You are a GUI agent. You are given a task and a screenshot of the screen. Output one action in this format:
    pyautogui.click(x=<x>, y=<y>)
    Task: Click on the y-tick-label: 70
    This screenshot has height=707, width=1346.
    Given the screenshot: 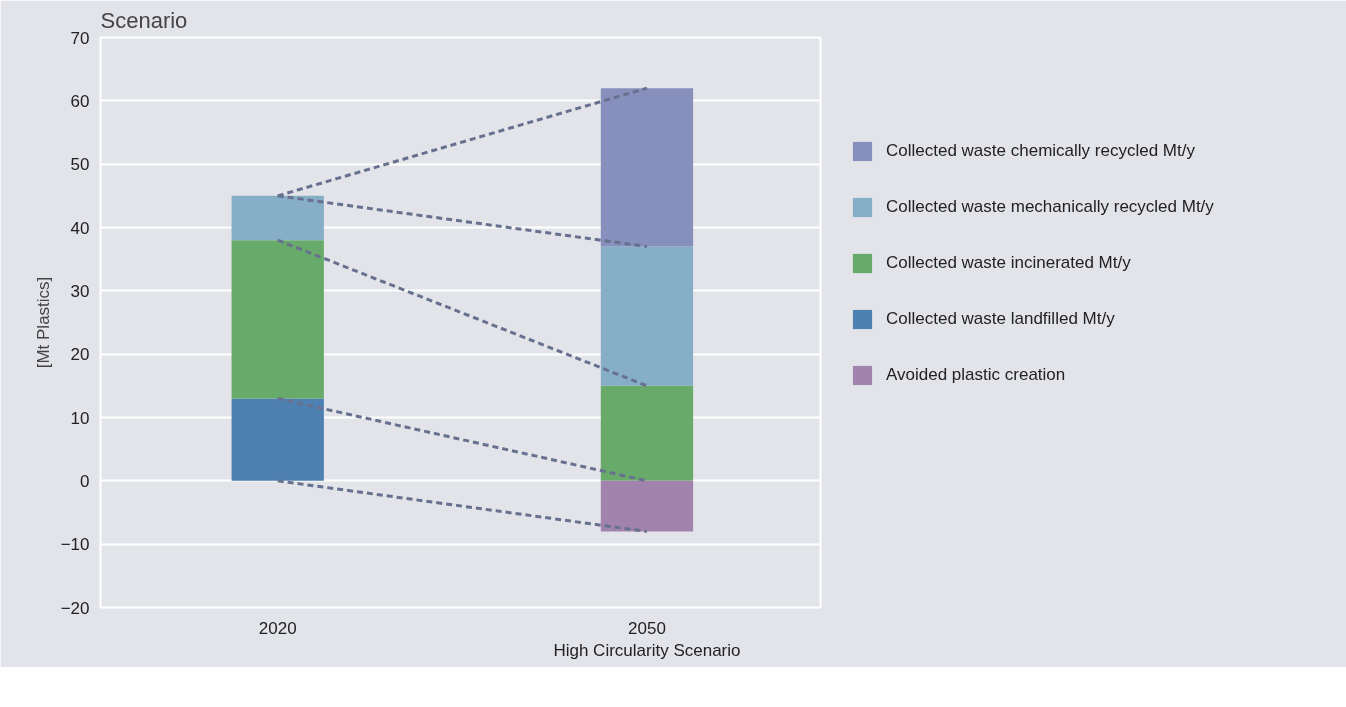 What is the action you would take?
    pyautogui.click(x=80, y=38)
    